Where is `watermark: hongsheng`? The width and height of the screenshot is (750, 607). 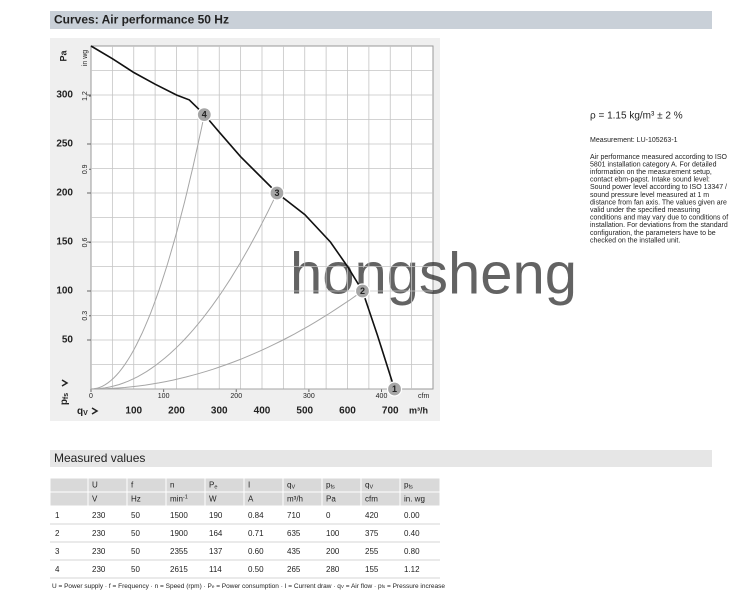 watermark: hongsheng is located at coordinates (433, 273).